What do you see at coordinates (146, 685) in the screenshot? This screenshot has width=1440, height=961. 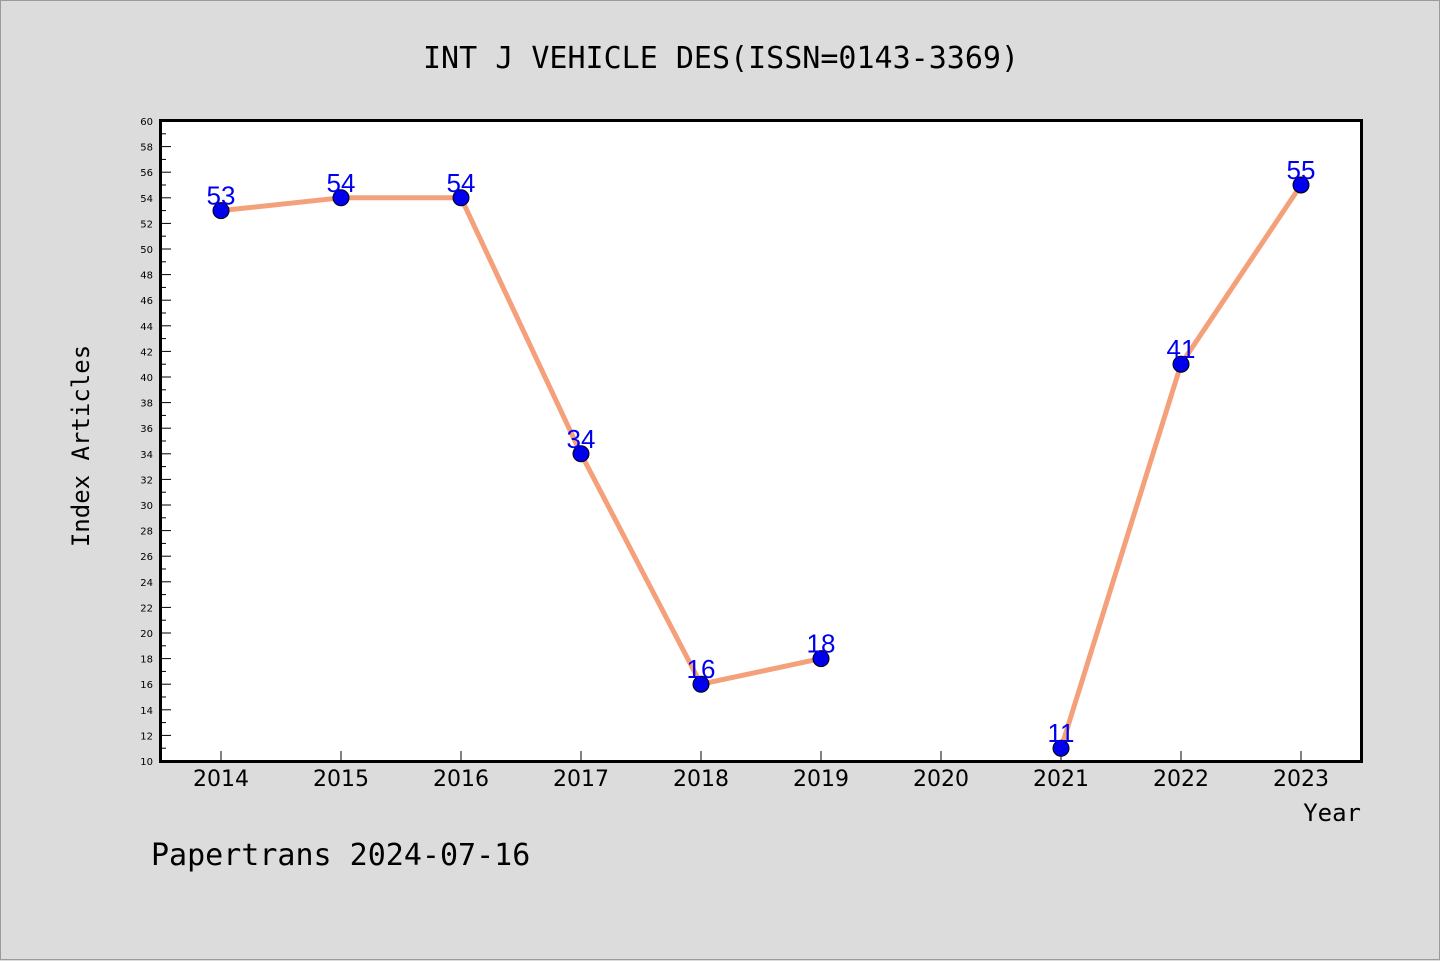 I see `y-tick-label: 16` at bounding box center [146, 685].